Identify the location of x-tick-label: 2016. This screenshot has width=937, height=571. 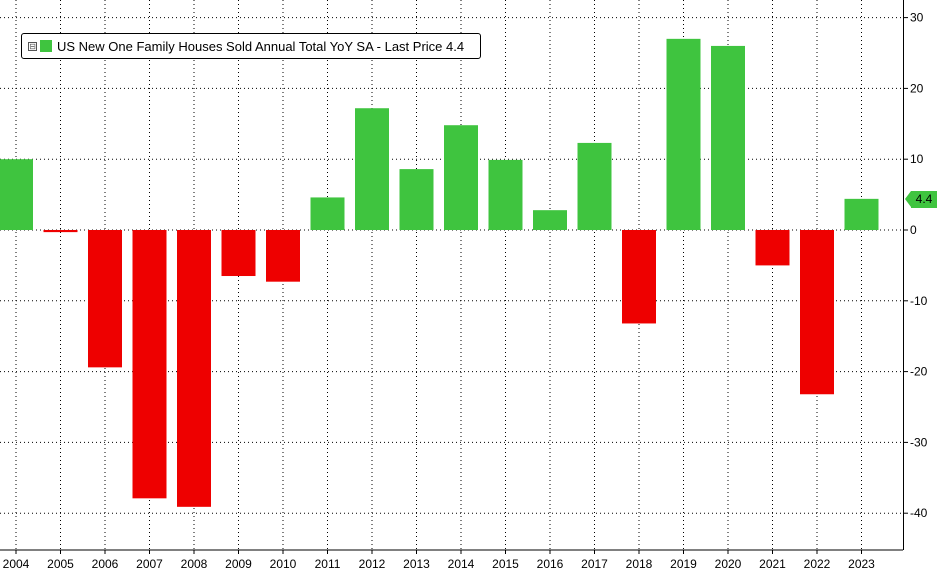
(550, 564).